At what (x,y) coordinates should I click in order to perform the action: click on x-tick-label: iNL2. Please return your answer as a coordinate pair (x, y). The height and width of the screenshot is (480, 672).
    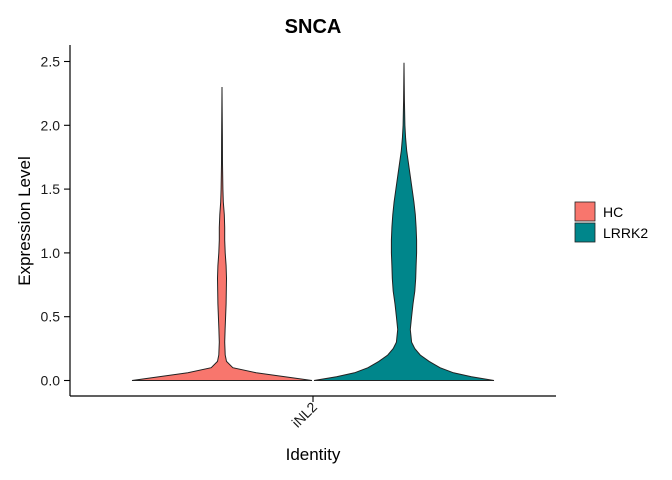
    Looking at the image, I should click on (304, 415).